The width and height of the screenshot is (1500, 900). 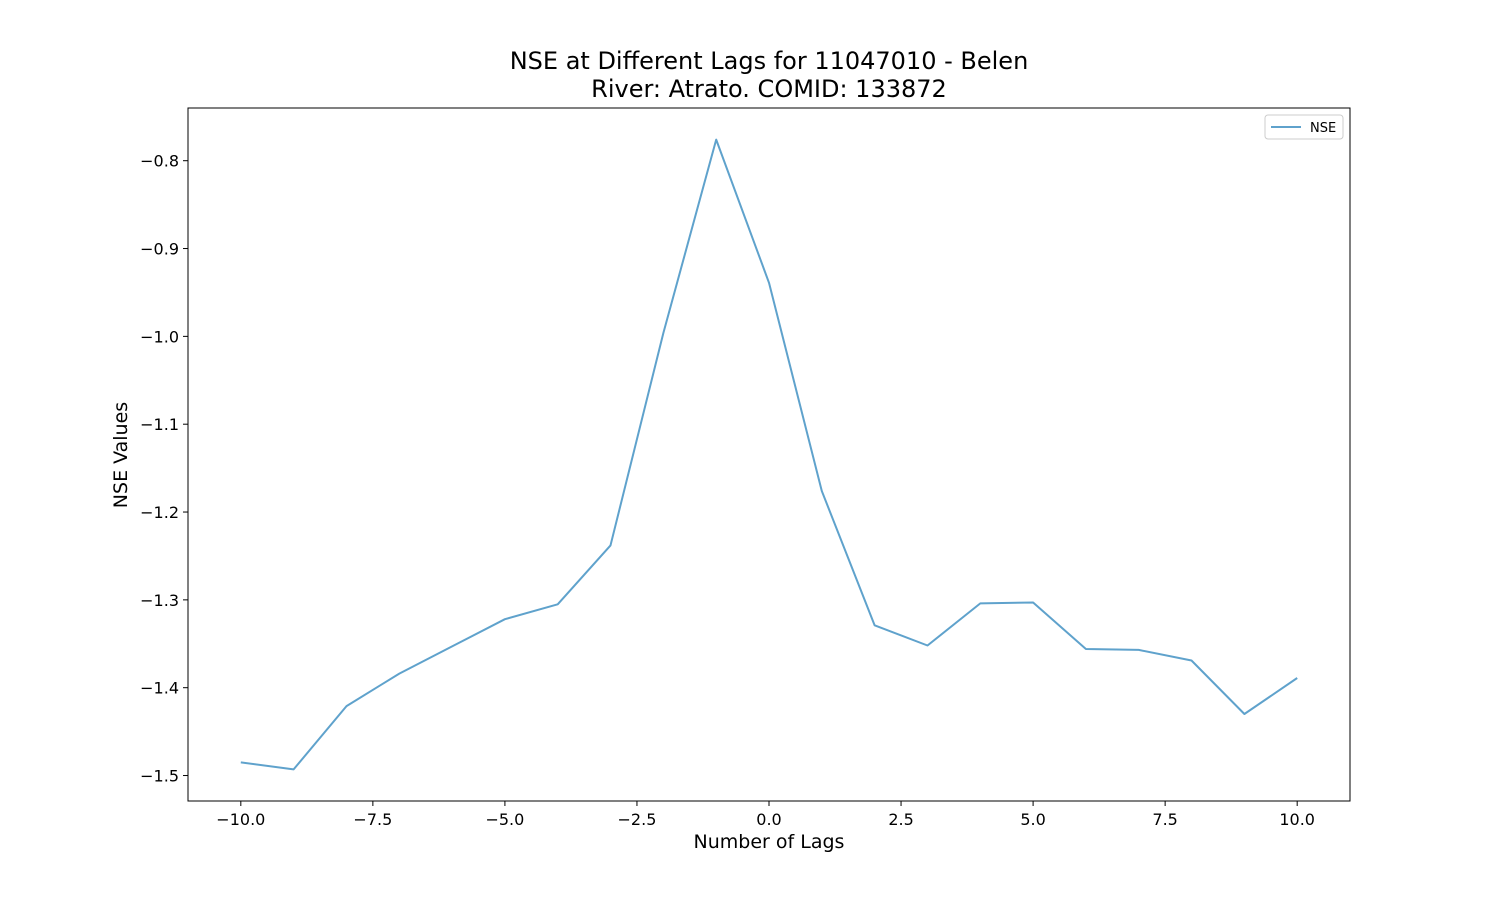 I want to click on y-tick-label: −1.5, so click(x=159, y=776).